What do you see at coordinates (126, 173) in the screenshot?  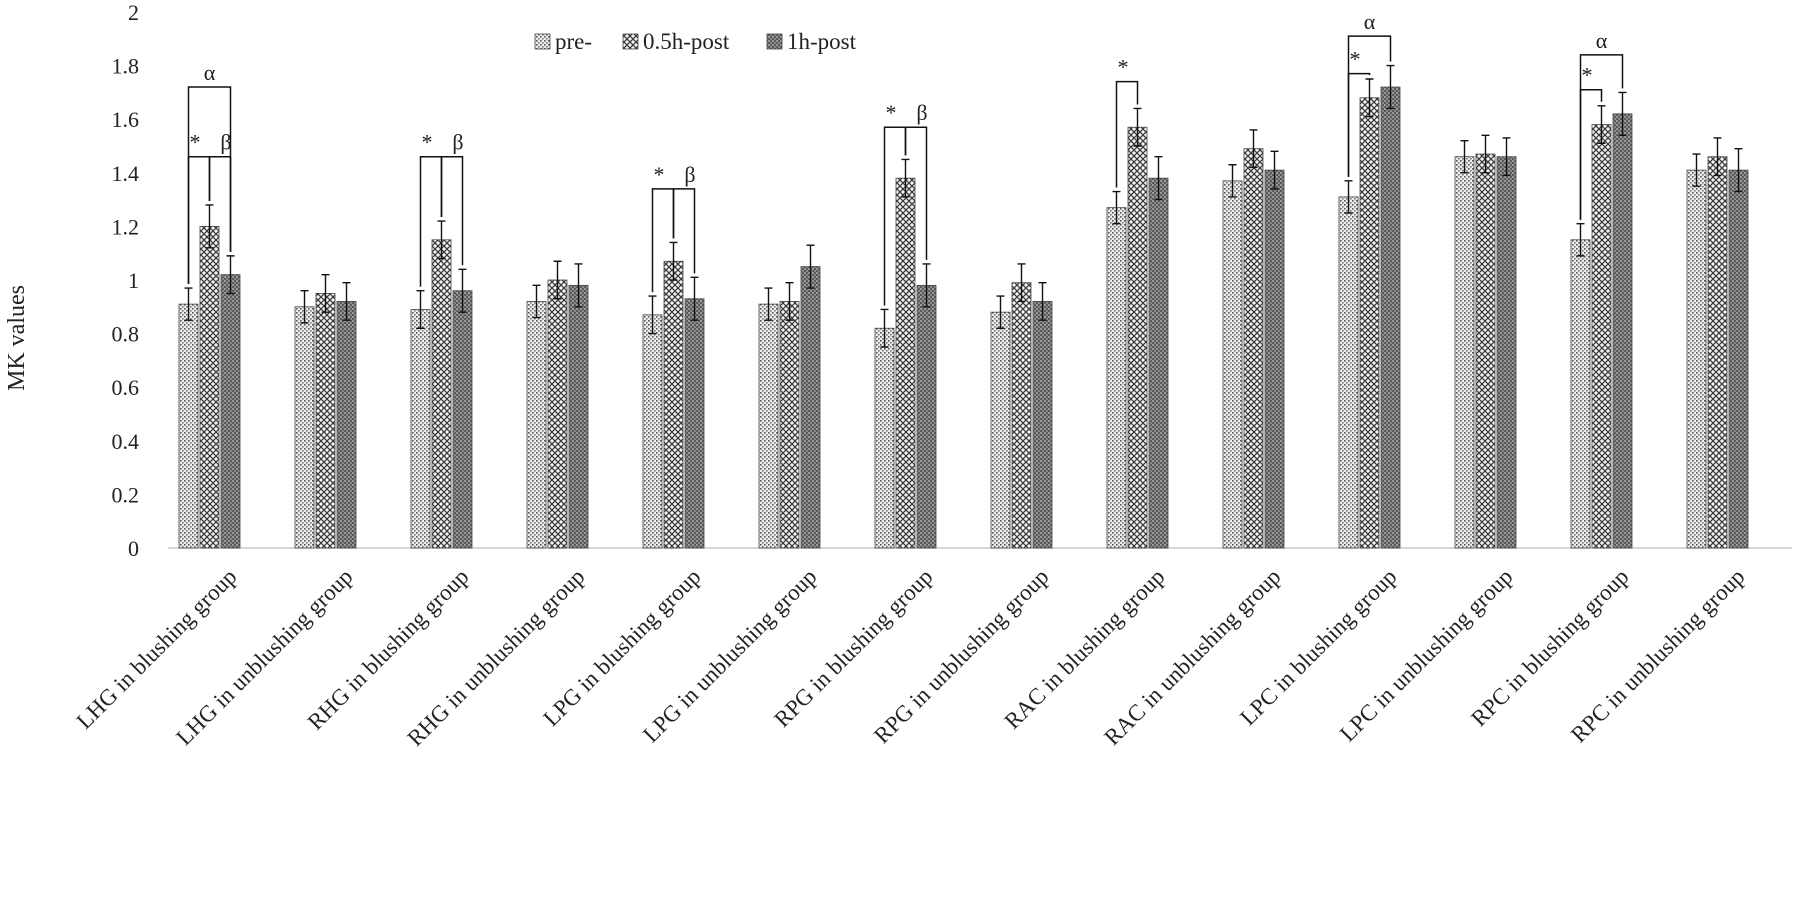 I see `y-tick-label-7: 1.4` at bounding box center [126, 173].